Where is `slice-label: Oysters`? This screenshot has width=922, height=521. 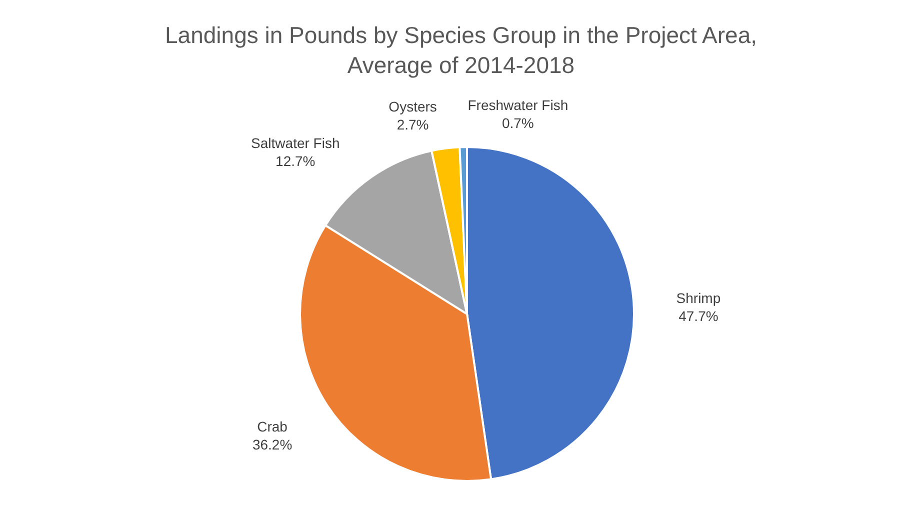
slice-label: Oysters is located at coordinates (412, 106).